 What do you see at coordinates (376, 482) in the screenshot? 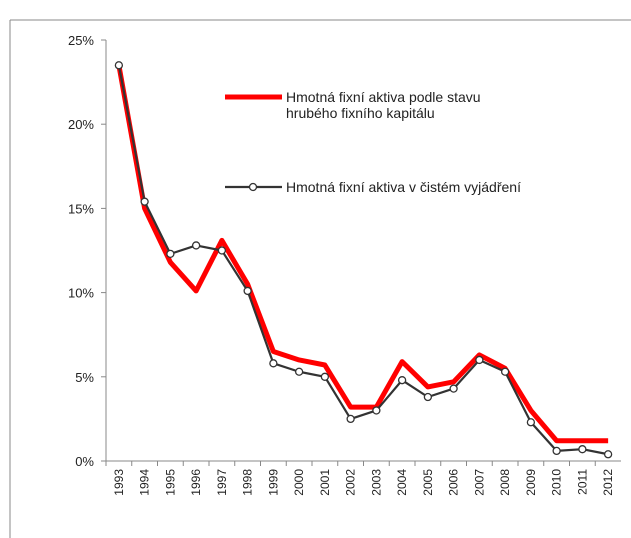
I see `x-tick-label: 2003` at bounding box center [376, 482].